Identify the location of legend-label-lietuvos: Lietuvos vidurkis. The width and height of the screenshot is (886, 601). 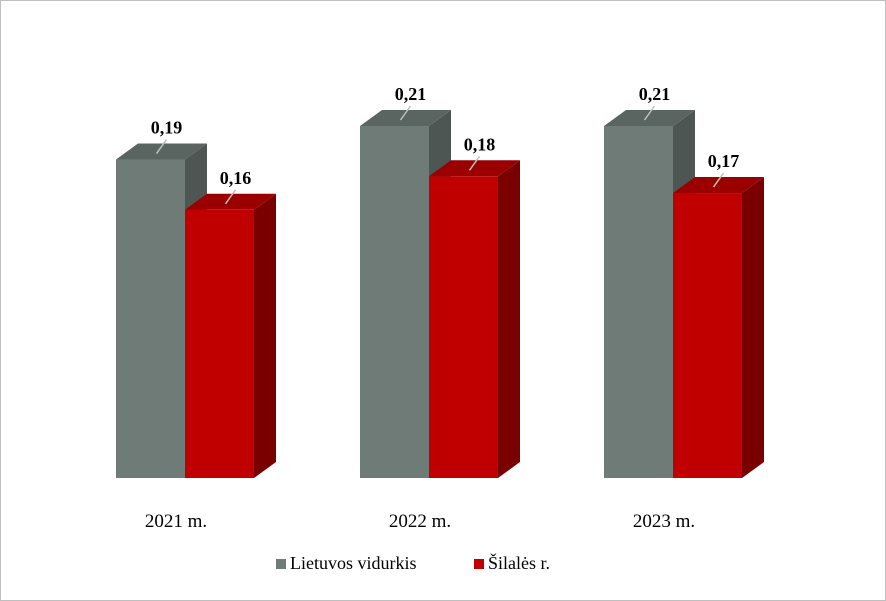
(353, 563).